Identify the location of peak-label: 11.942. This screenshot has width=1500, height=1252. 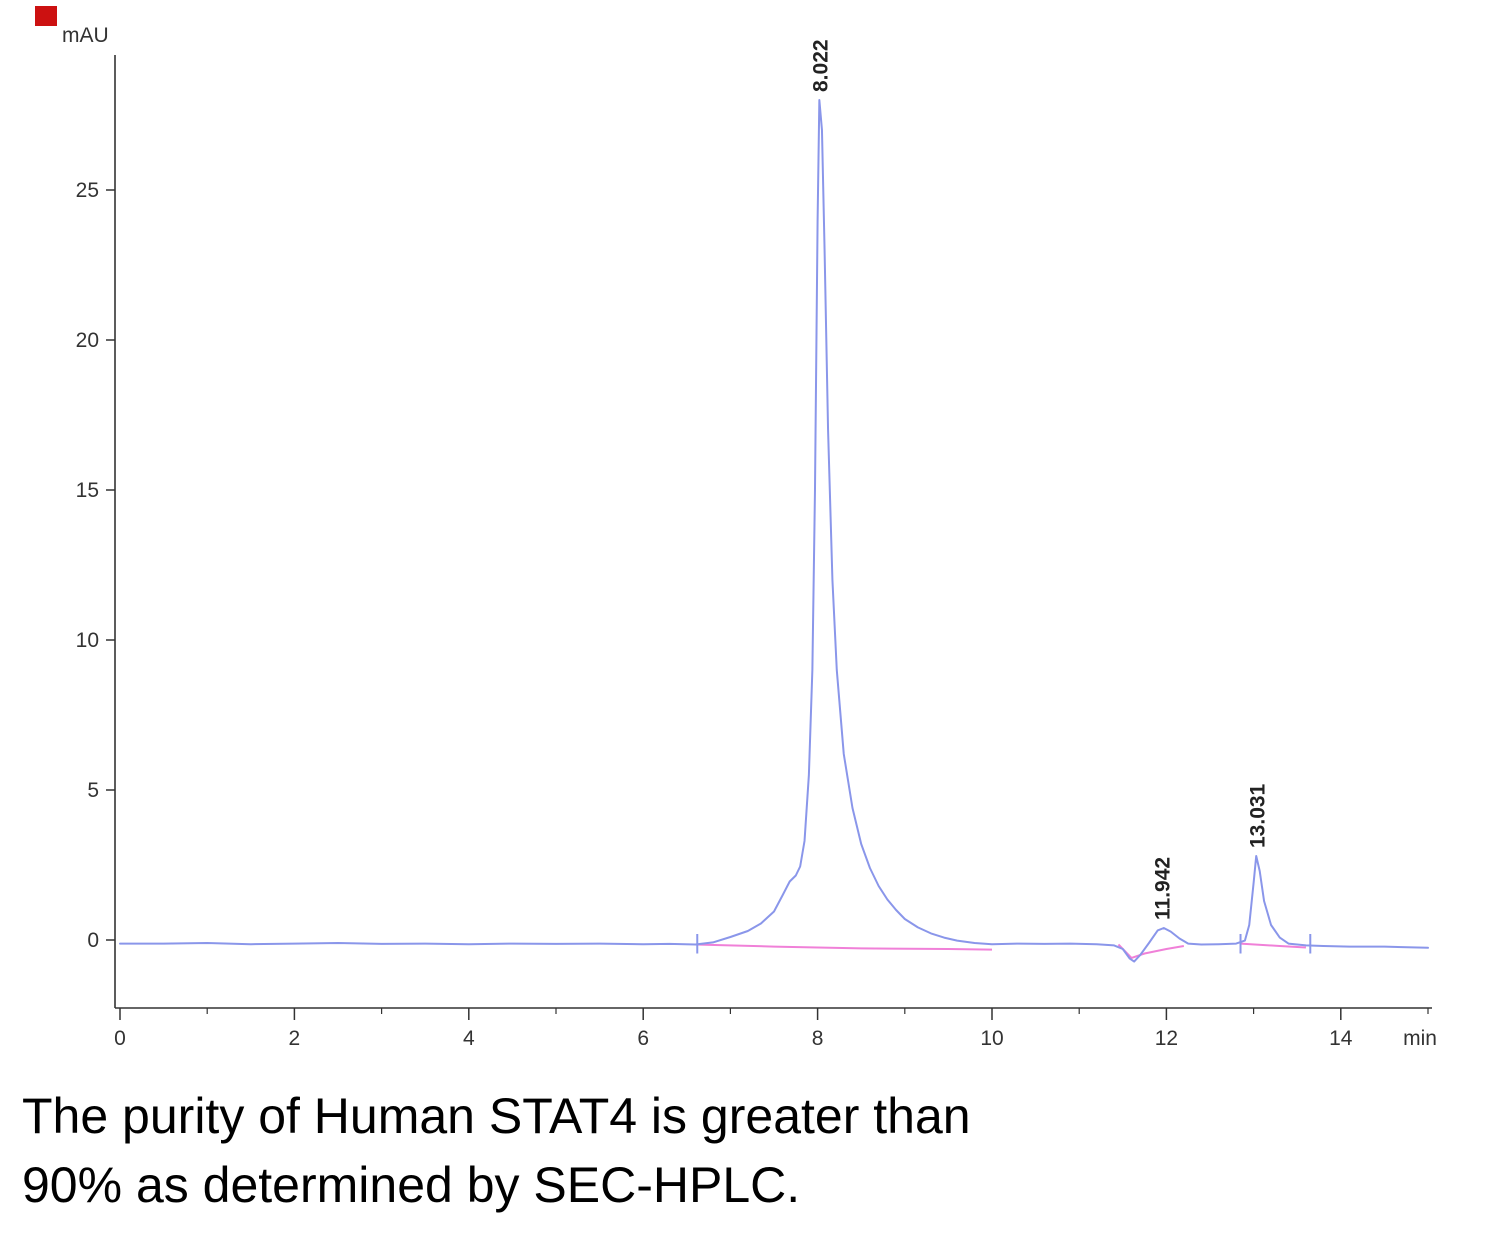
(1162, 888).